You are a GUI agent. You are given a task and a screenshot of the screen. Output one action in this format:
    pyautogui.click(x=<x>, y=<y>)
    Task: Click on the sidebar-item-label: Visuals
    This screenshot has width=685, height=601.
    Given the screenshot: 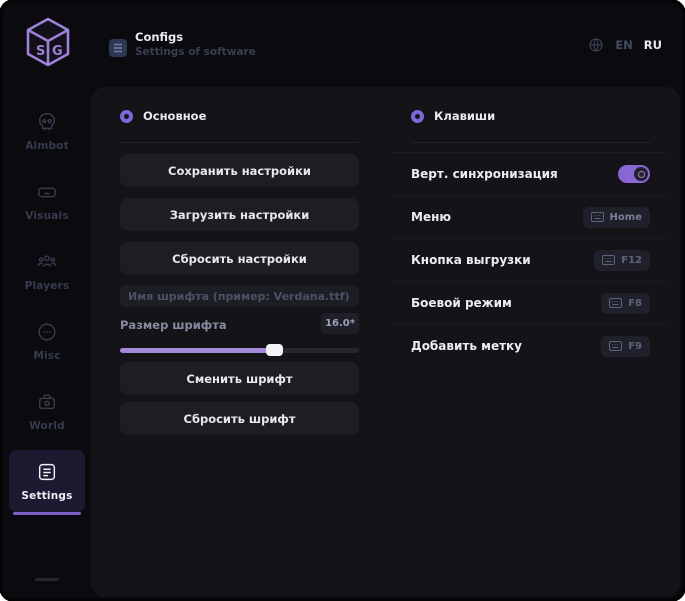 What is the action you would take?
    pyautogui.click(x=47, y=215)
    